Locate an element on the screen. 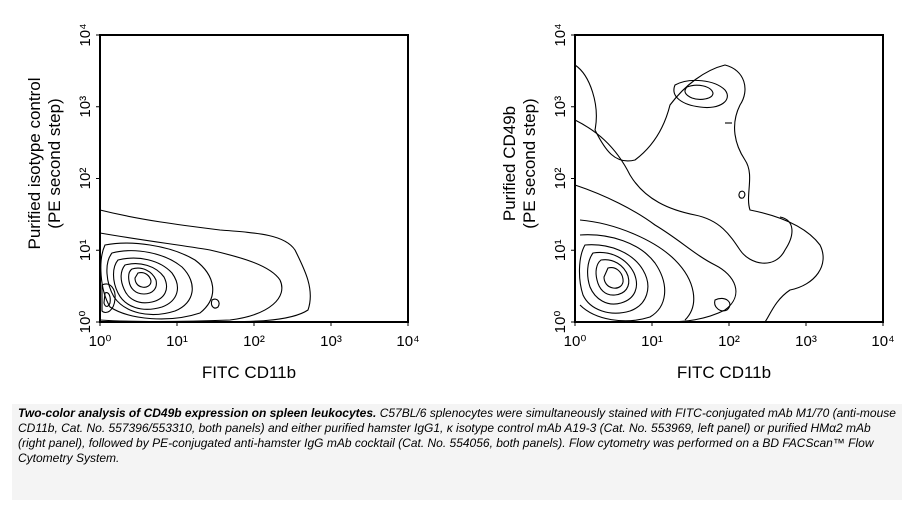 This screenshot has height=509, width=921. contours-right is located at coordinates (699, 193).